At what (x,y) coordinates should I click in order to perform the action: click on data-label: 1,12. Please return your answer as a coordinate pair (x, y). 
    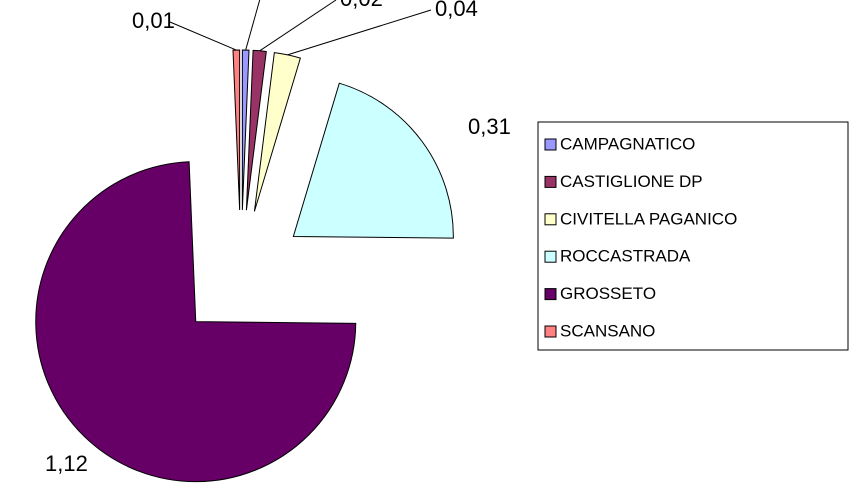
    Looking at the image, I should click on (66, 463).